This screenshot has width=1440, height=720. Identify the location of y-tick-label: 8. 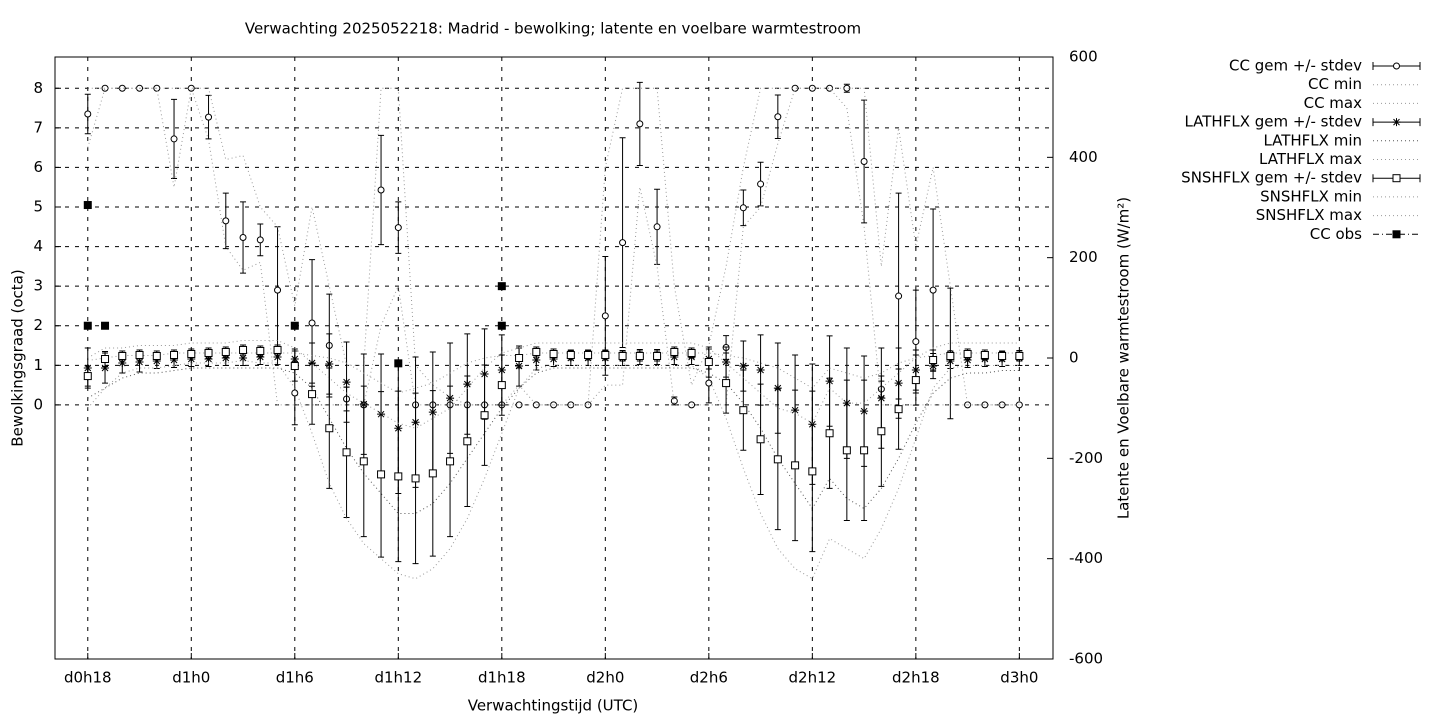
(38, 88).